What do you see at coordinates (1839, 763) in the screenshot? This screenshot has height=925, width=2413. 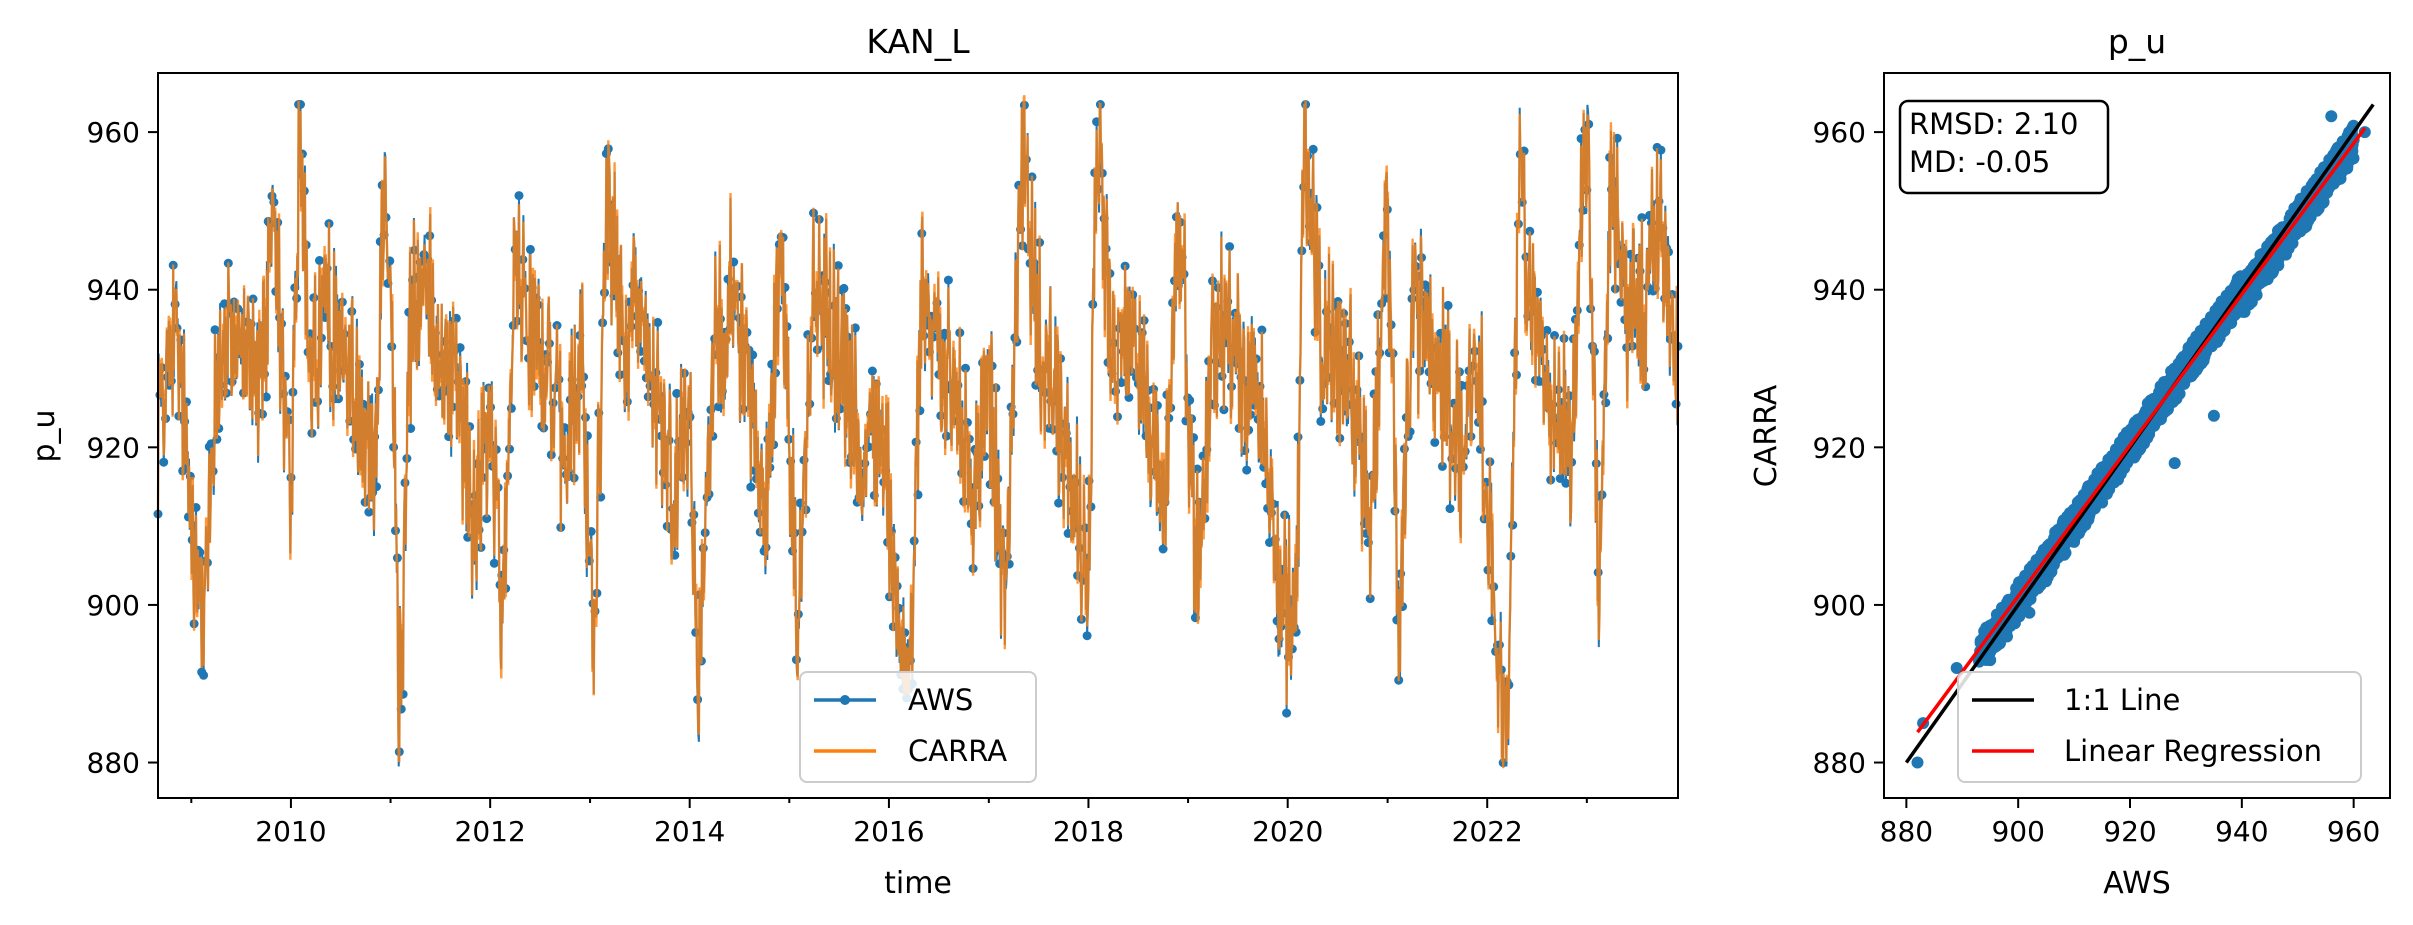 I see `right-y-tick-label: 880` at bounding box center [1839, 763].